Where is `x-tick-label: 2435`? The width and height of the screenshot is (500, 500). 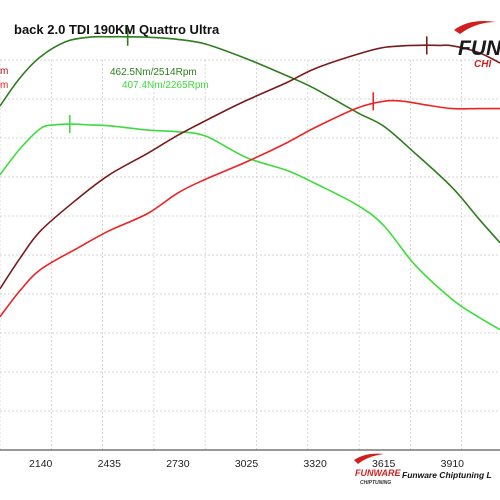
x-tick-label: 2435 is located at coordinates (110, 464).